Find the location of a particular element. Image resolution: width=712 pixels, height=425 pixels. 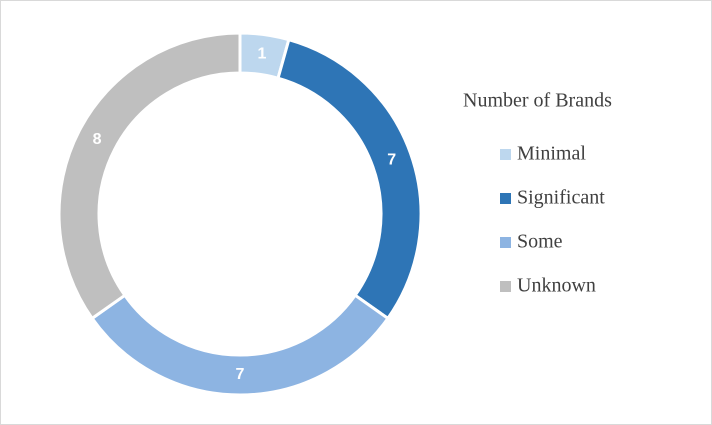

legend-label: Unknown is located at coordinates (556, 286).